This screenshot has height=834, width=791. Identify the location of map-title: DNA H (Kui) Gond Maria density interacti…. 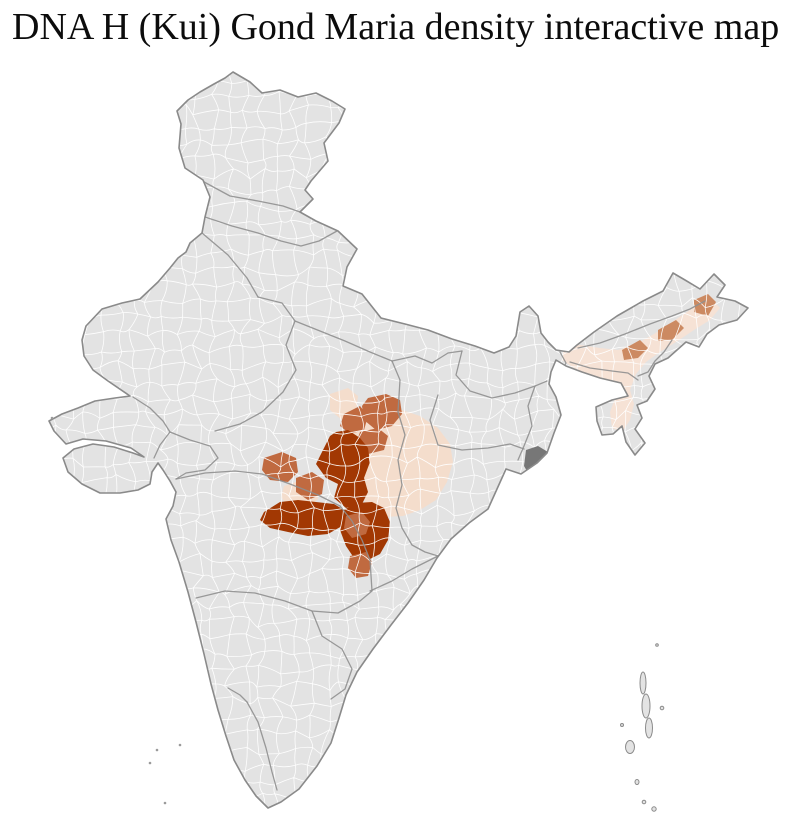
(396, 27).